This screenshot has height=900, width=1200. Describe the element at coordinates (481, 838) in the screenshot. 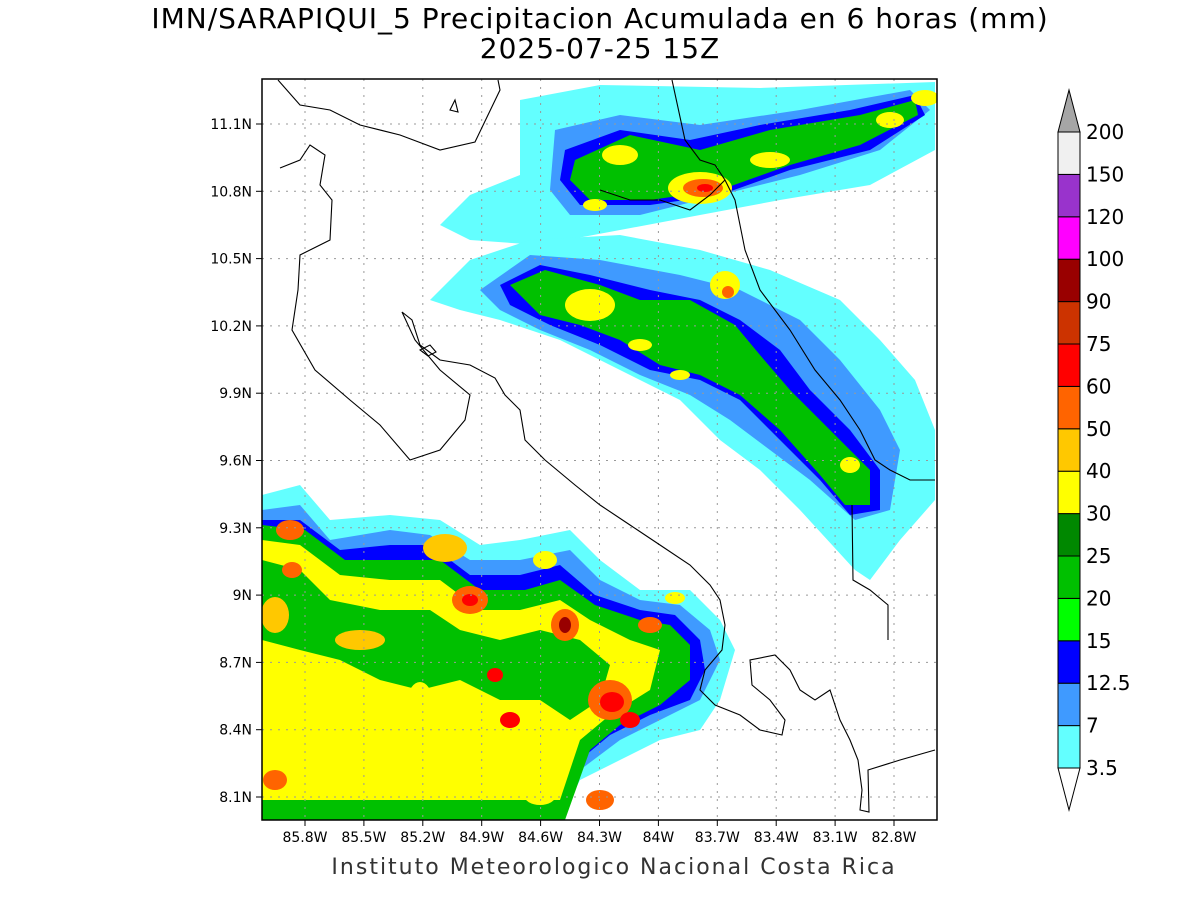

I see `lon-tick-label: 84.9W` at that location.